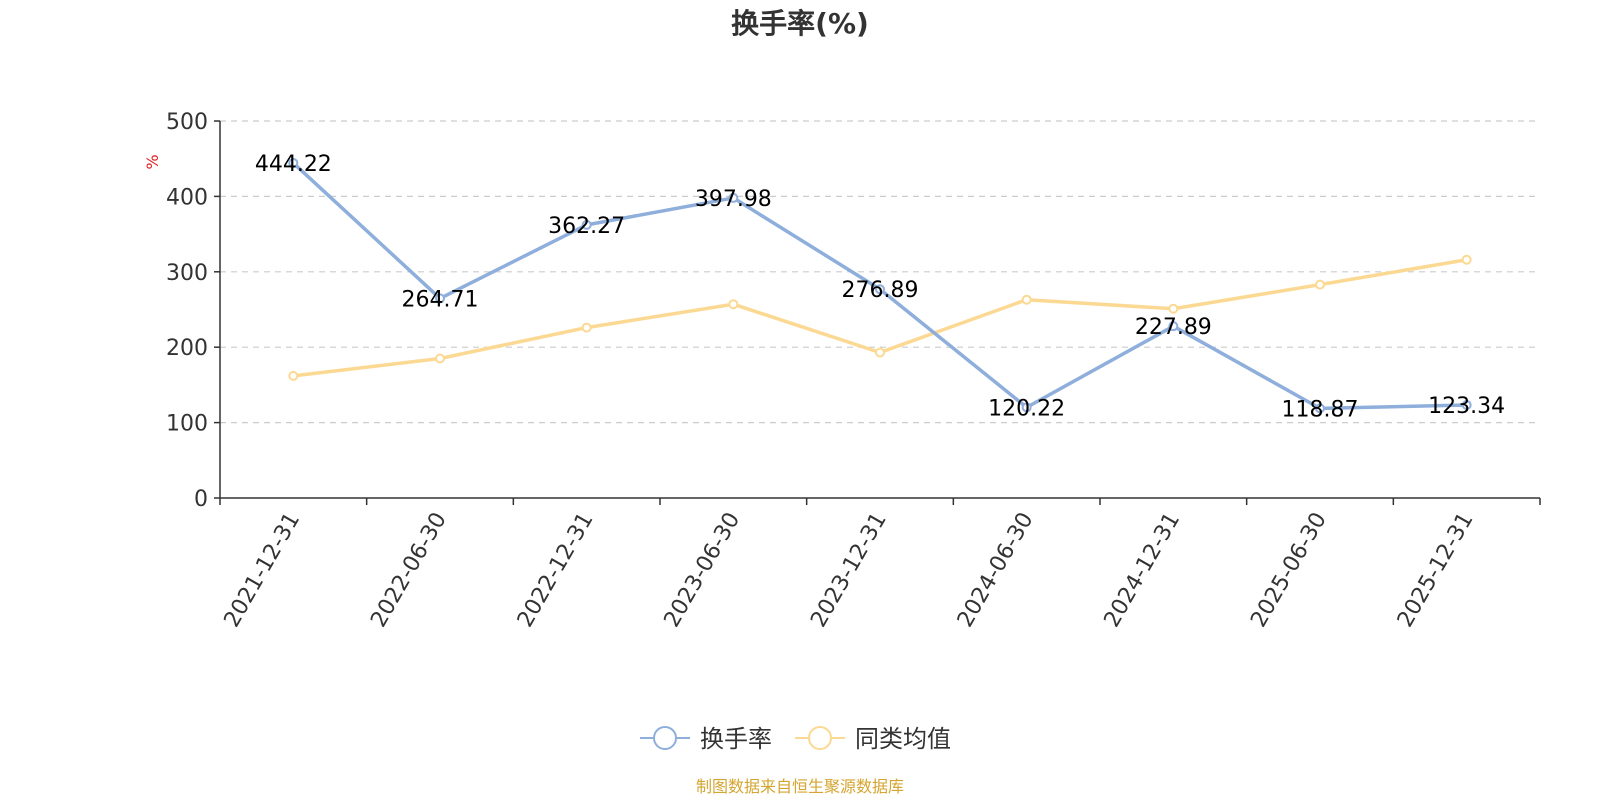 This screenshot has width=1600, height=804. I want to click on data-label: 362.27, so click(586, 226).